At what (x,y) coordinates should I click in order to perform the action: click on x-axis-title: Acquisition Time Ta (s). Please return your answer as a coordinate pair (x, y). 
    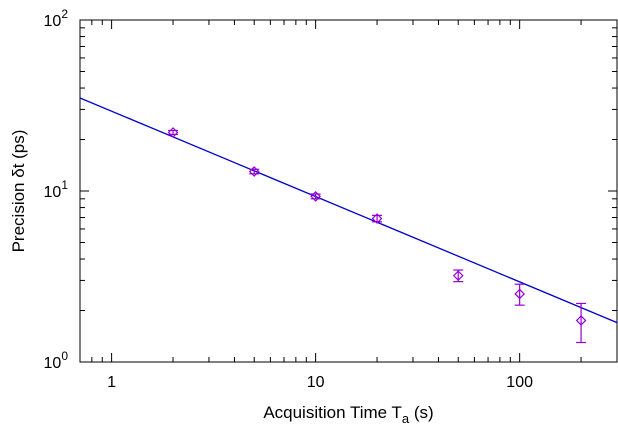
    Looking at the image, I should click on (348, 414).